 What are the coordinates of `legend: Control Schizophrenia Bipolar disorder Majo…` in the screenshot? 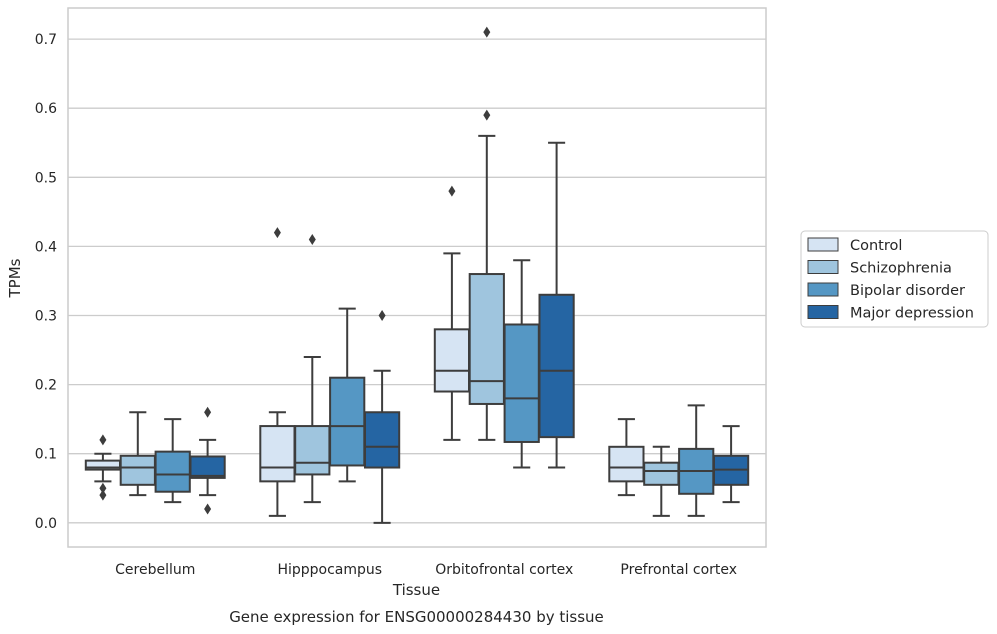 It's located at (894, 279).